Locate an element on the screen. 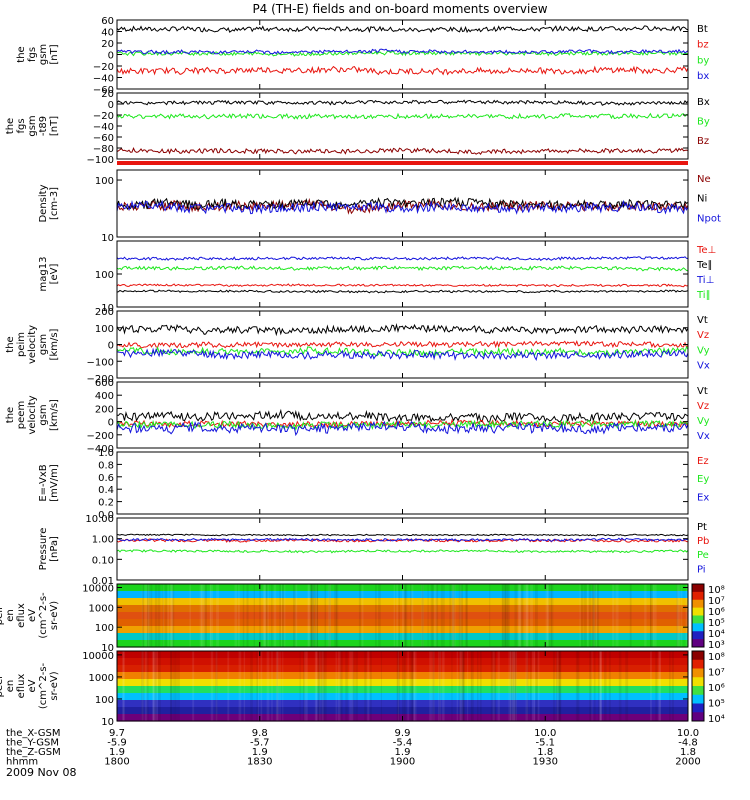  legend-label: Npot is located at coordinates (709, 218).